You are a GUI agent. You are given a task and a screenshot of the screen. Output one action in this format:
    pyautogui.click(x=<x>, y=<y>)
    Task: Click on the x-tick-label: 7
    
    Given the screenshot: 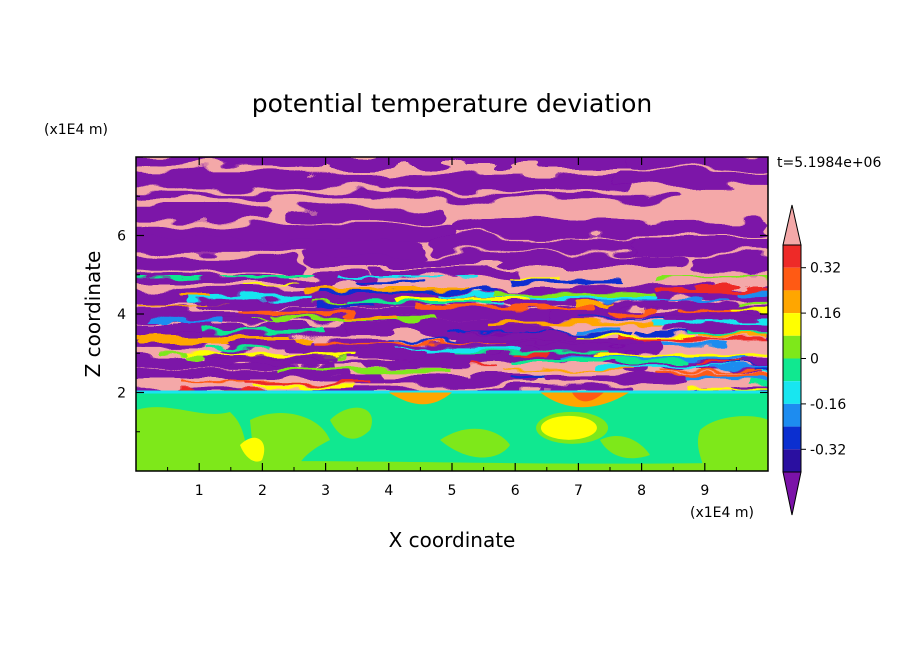 What is the action you would take?
    pyautogui.click(x=578, y=491)
    